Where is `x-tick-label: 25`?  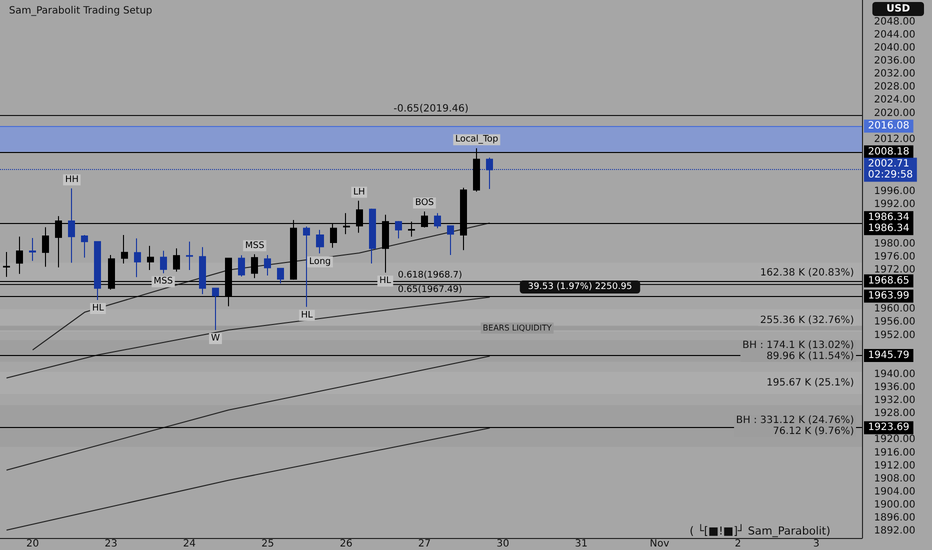
x-tick-label: 25 is located at coordinates (267, 544).